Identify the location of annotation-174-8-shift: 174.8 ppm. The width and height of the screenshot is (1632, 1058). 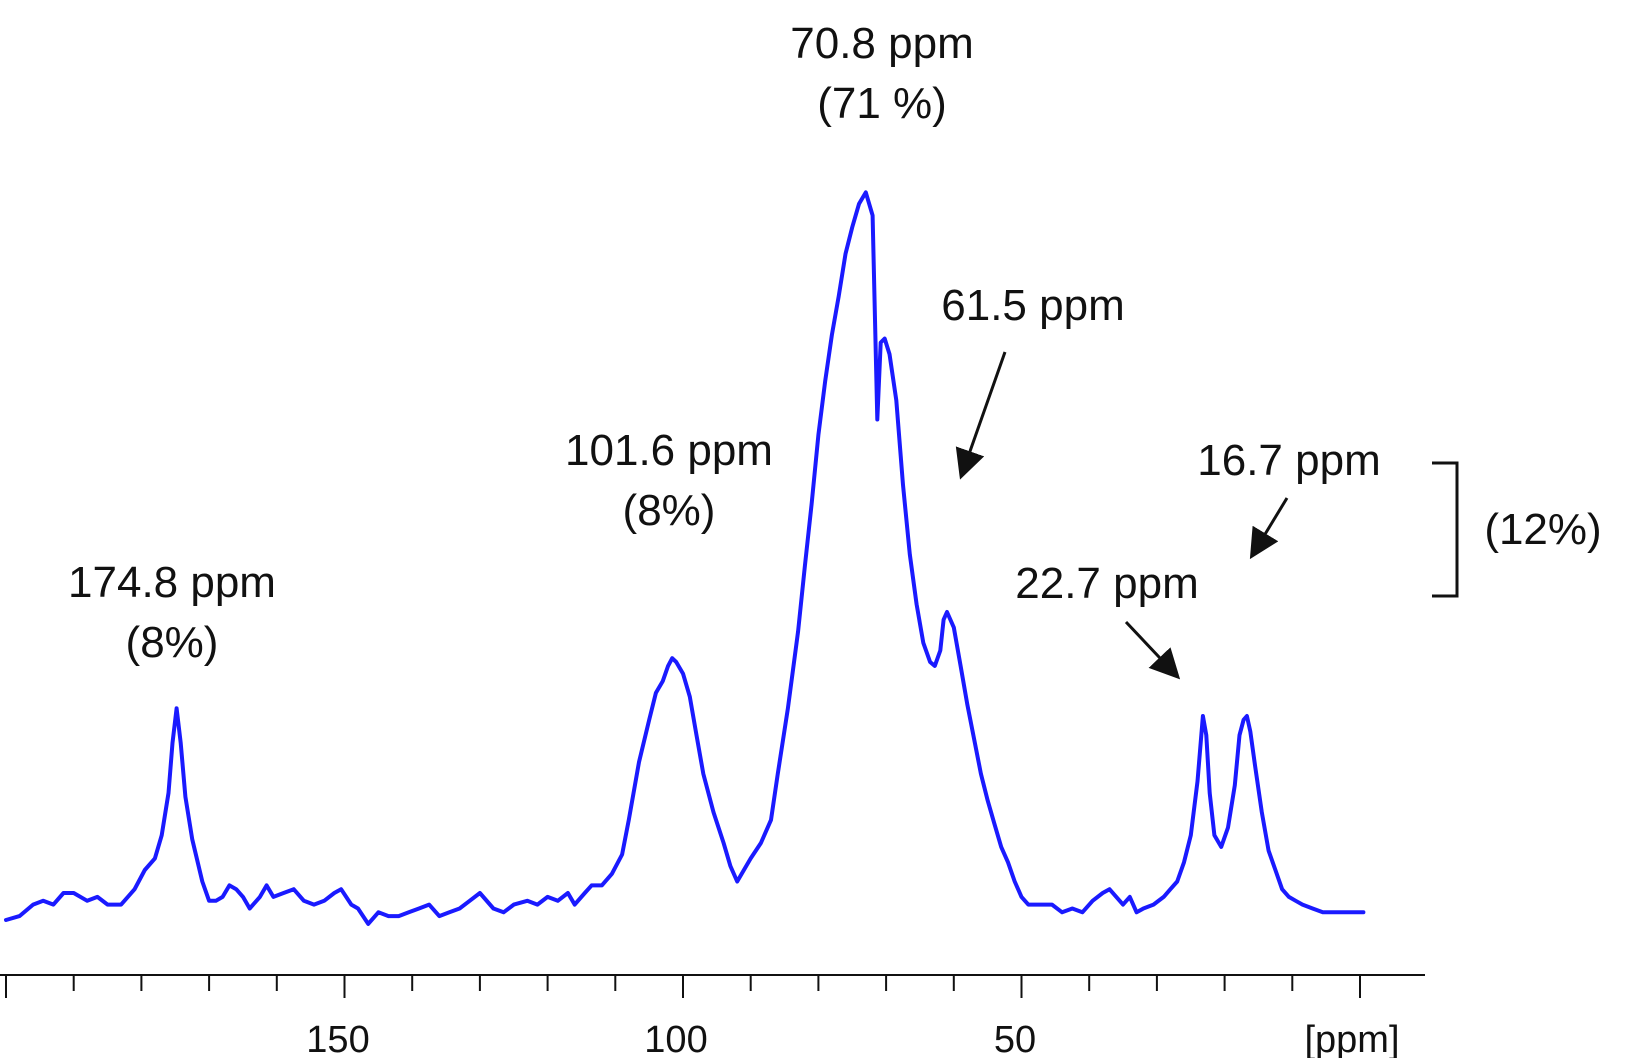
(172, 582).